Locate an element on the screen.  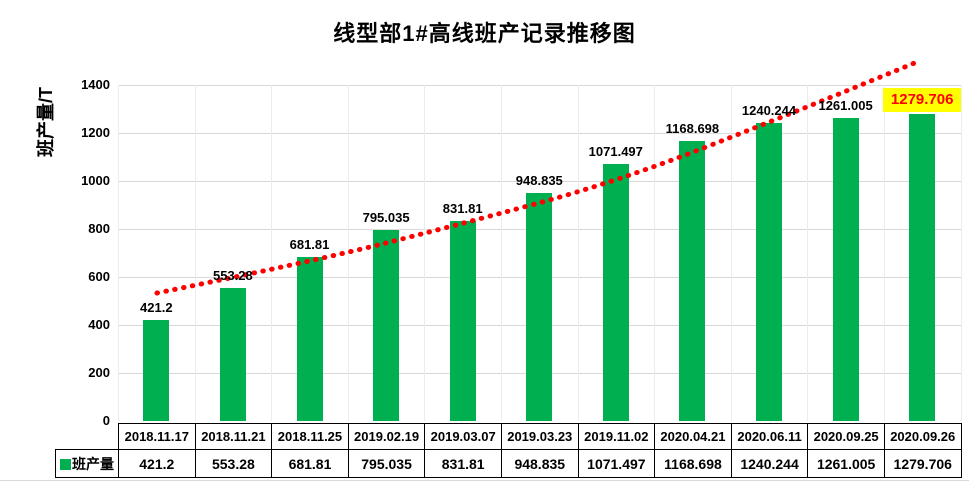
data-label-2019.03.23: 948.835 is located at coordinates (539, 181).